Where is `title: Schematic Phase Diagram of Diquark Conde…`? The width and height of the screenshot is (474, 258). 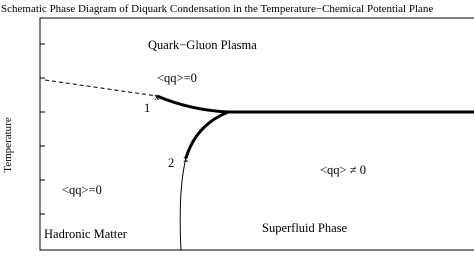
title: Schematic Phase Diagram of Diquark Conde… is located at coordinates (217, 9).